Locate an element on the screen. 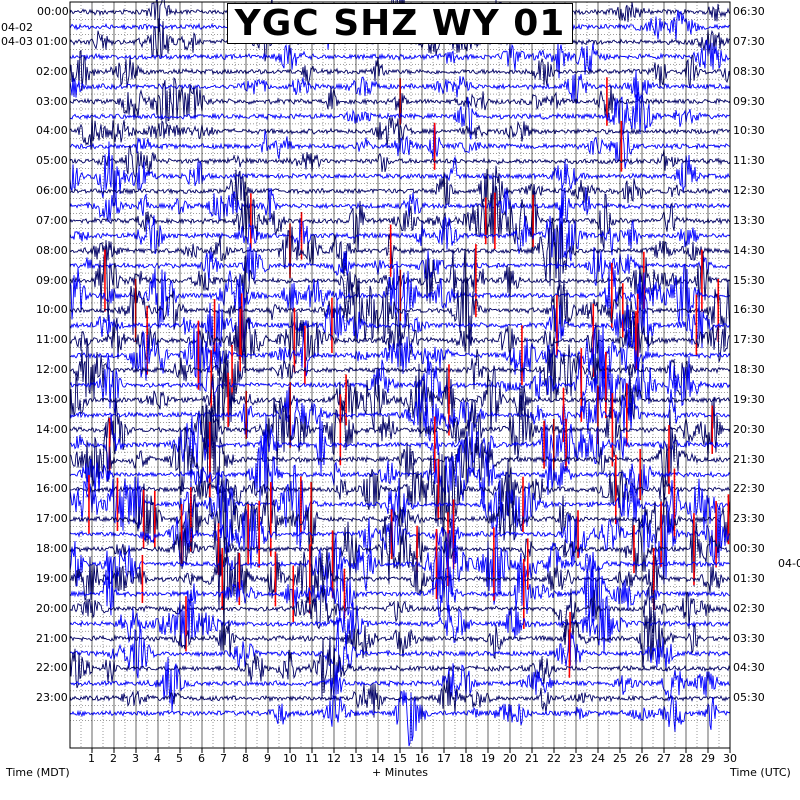 Image resolution: width=800 pixels, height=800 pixels. right-time-label: 14:30 is located at coordinates (749, 250).